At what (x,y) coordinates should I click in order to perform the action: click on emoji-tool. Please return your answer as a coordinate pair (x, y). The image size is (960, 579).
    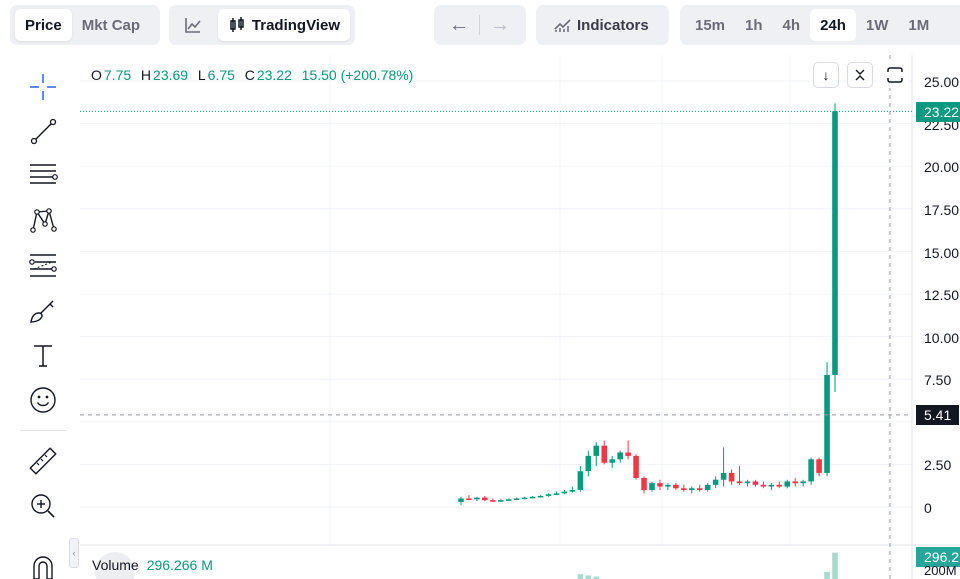
    Looking at the image, I should click on (43, 400).